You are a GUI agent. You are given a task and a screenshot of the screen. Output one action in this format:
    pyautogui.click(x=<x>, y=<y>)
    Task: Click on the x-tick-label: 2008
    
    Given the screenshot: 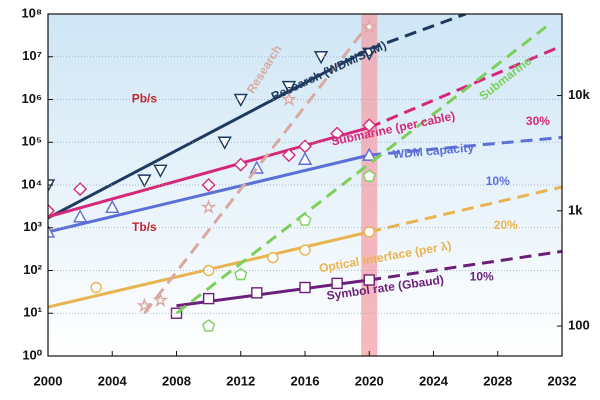 What is the action you would take?
    pyautogui.click(x=176, y=380)
    